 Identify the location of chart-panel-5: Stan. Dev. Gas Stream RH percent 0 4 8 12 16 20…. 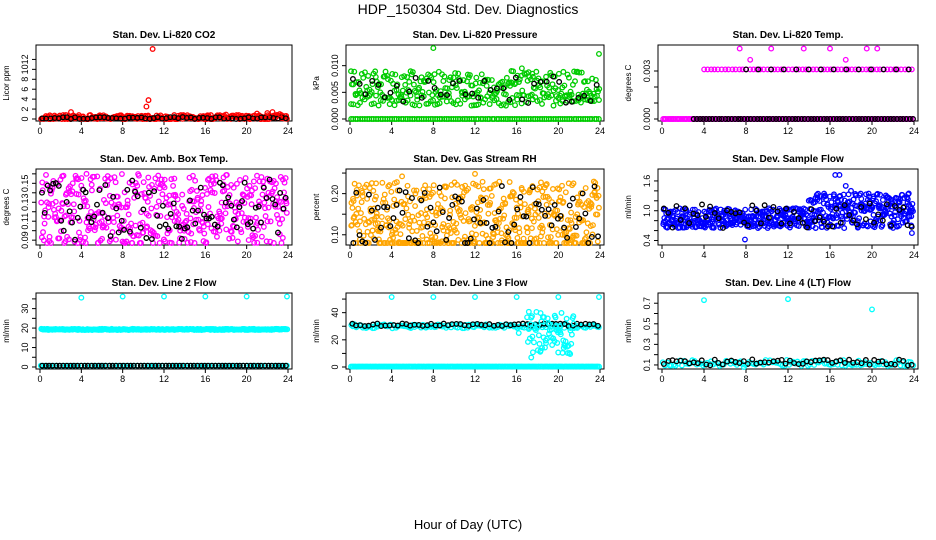
(458, 207).